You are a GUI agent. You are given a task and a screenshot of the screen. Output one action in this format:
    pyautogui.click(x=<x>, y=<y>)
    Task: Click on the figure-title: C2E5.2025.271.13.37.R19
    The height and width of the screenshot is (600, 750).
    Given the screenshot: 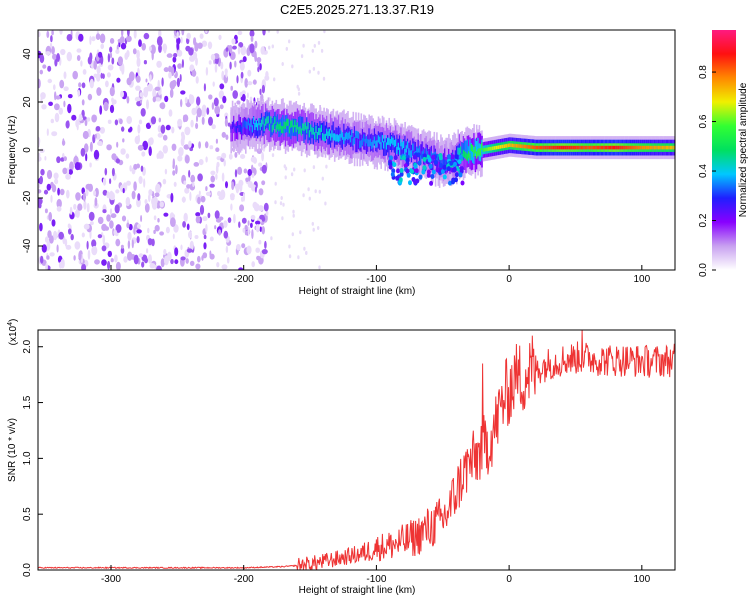 What is the action you would take?
    pyautogui.click(x=357, y=9)
    